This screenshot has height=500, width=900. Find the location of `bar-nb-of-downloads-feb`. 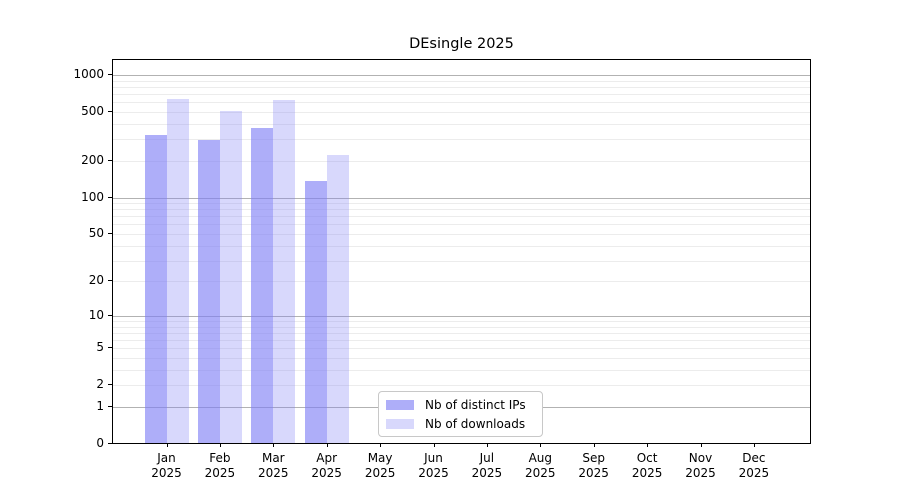

bar-nb-of-downloads-feb is located at coordinates (230, 276).